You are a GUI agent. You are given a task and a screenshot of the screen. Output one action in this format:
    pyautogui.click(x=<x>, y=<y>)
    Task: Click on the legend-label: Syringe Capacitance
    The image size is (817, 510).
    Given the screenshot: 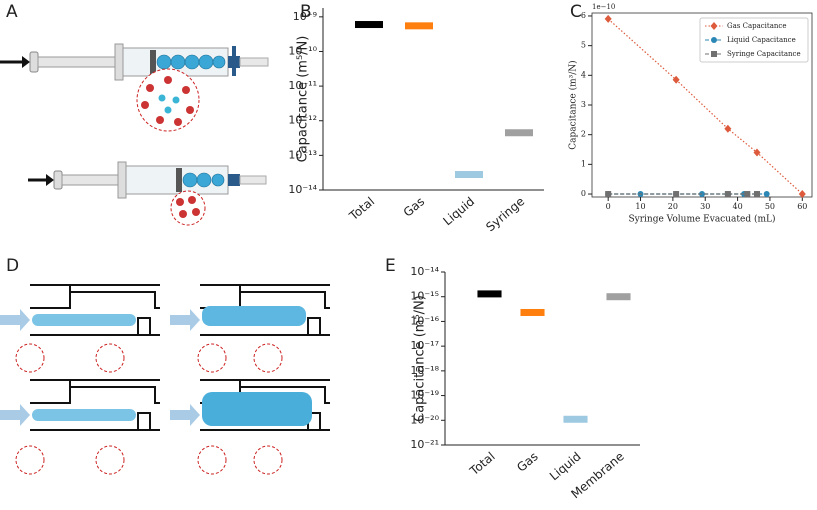 What is the action you would take?
    pyautogui.click(x=764, y=54)
    